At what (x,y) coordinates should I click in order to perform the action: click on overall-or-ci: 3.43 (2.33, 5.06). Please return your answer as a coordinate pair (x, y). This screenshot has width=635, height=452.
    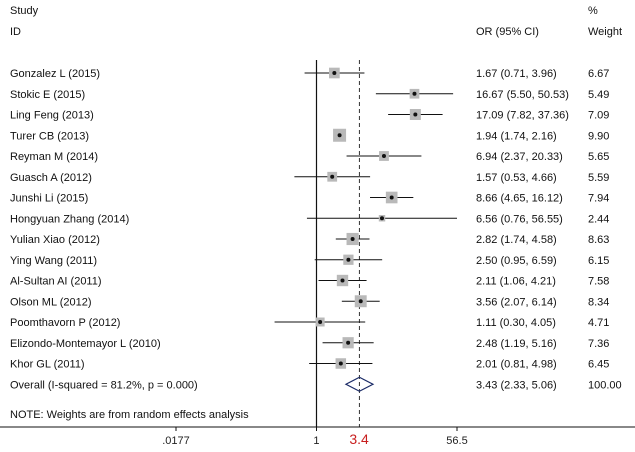
    Looking at the image, I should click on (516, 385).